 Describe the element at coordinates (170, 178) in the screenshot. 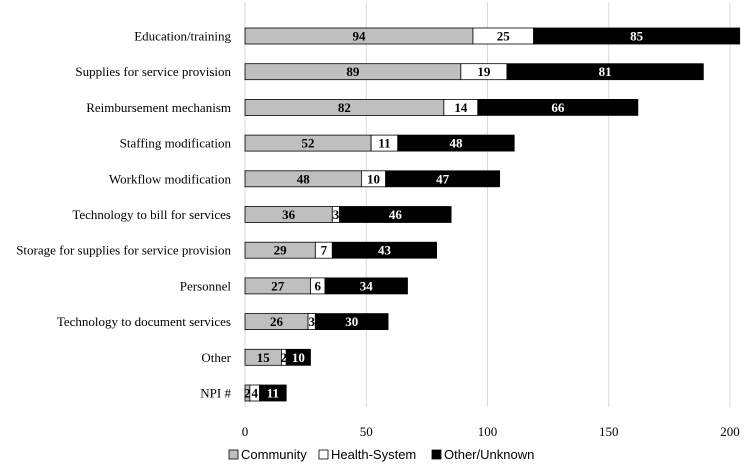

I see `category-label: Workflow modification` at that location.